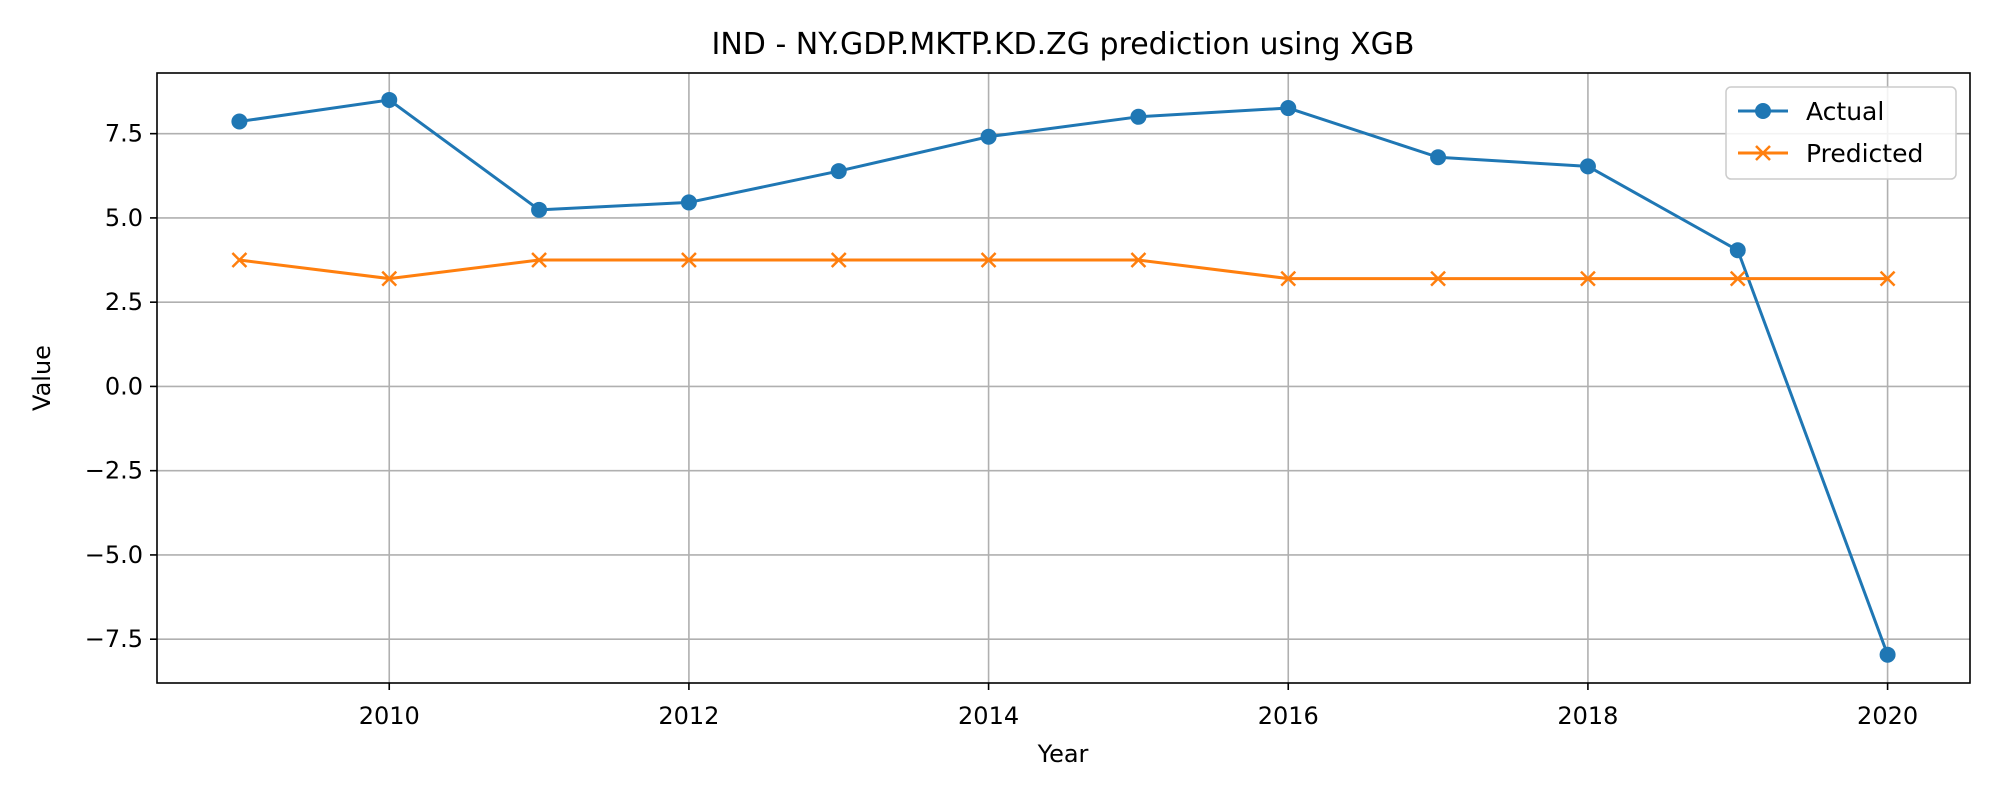 Image resolution: width=2000 pixels, height=800 pixels. Describe the element at coordinates (124, 134) in the screenshot. I see `y-tick-label: 7.5` at that location.